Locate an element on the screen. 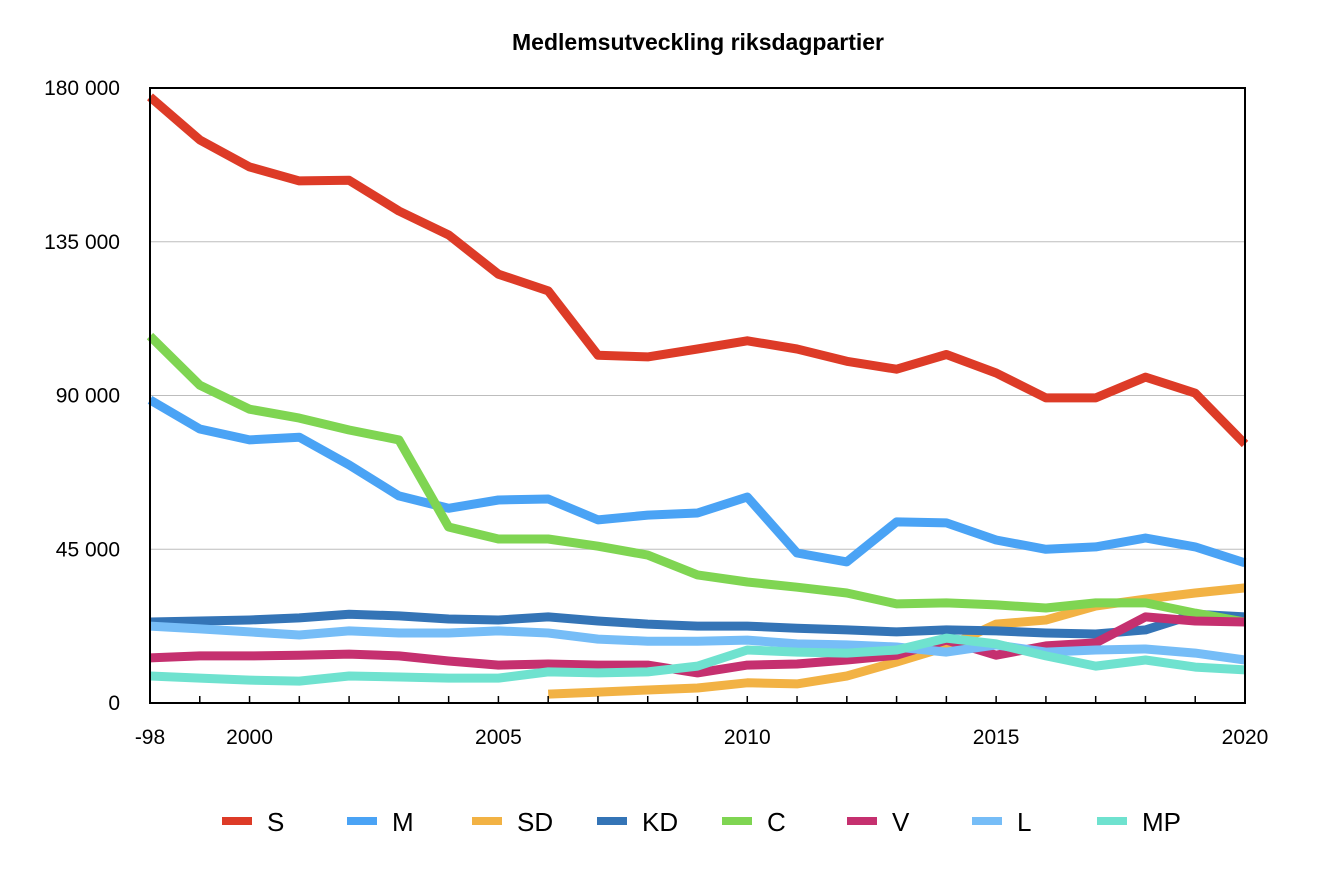 The height and width of the screenshot is (870, 1322). legend: S M SD KD C V L MP is located at coordinates (701, 822).